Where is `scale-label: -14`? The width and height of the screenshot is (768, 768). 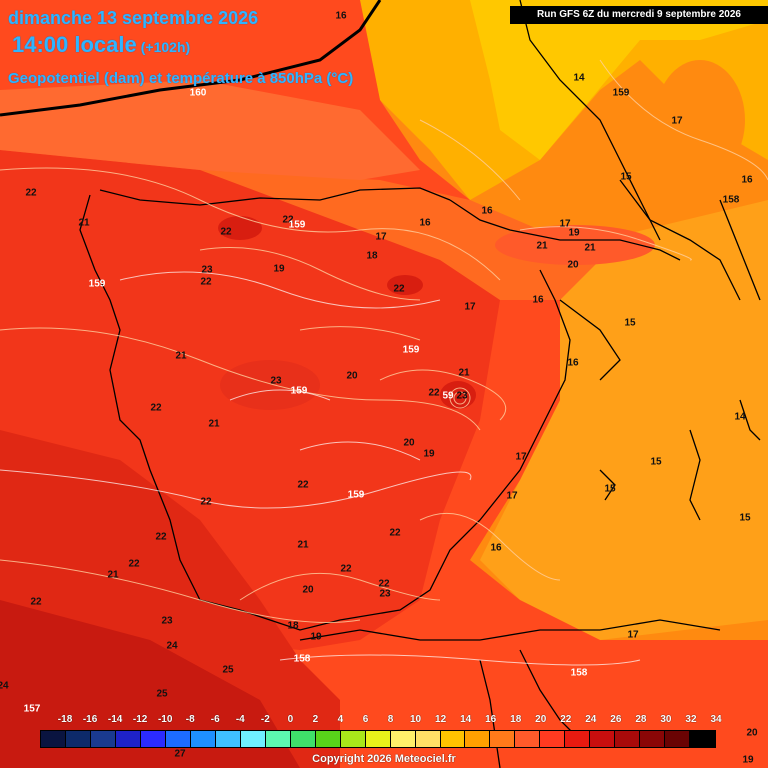
scale-label: -14 is located at coordinates (115, 719).